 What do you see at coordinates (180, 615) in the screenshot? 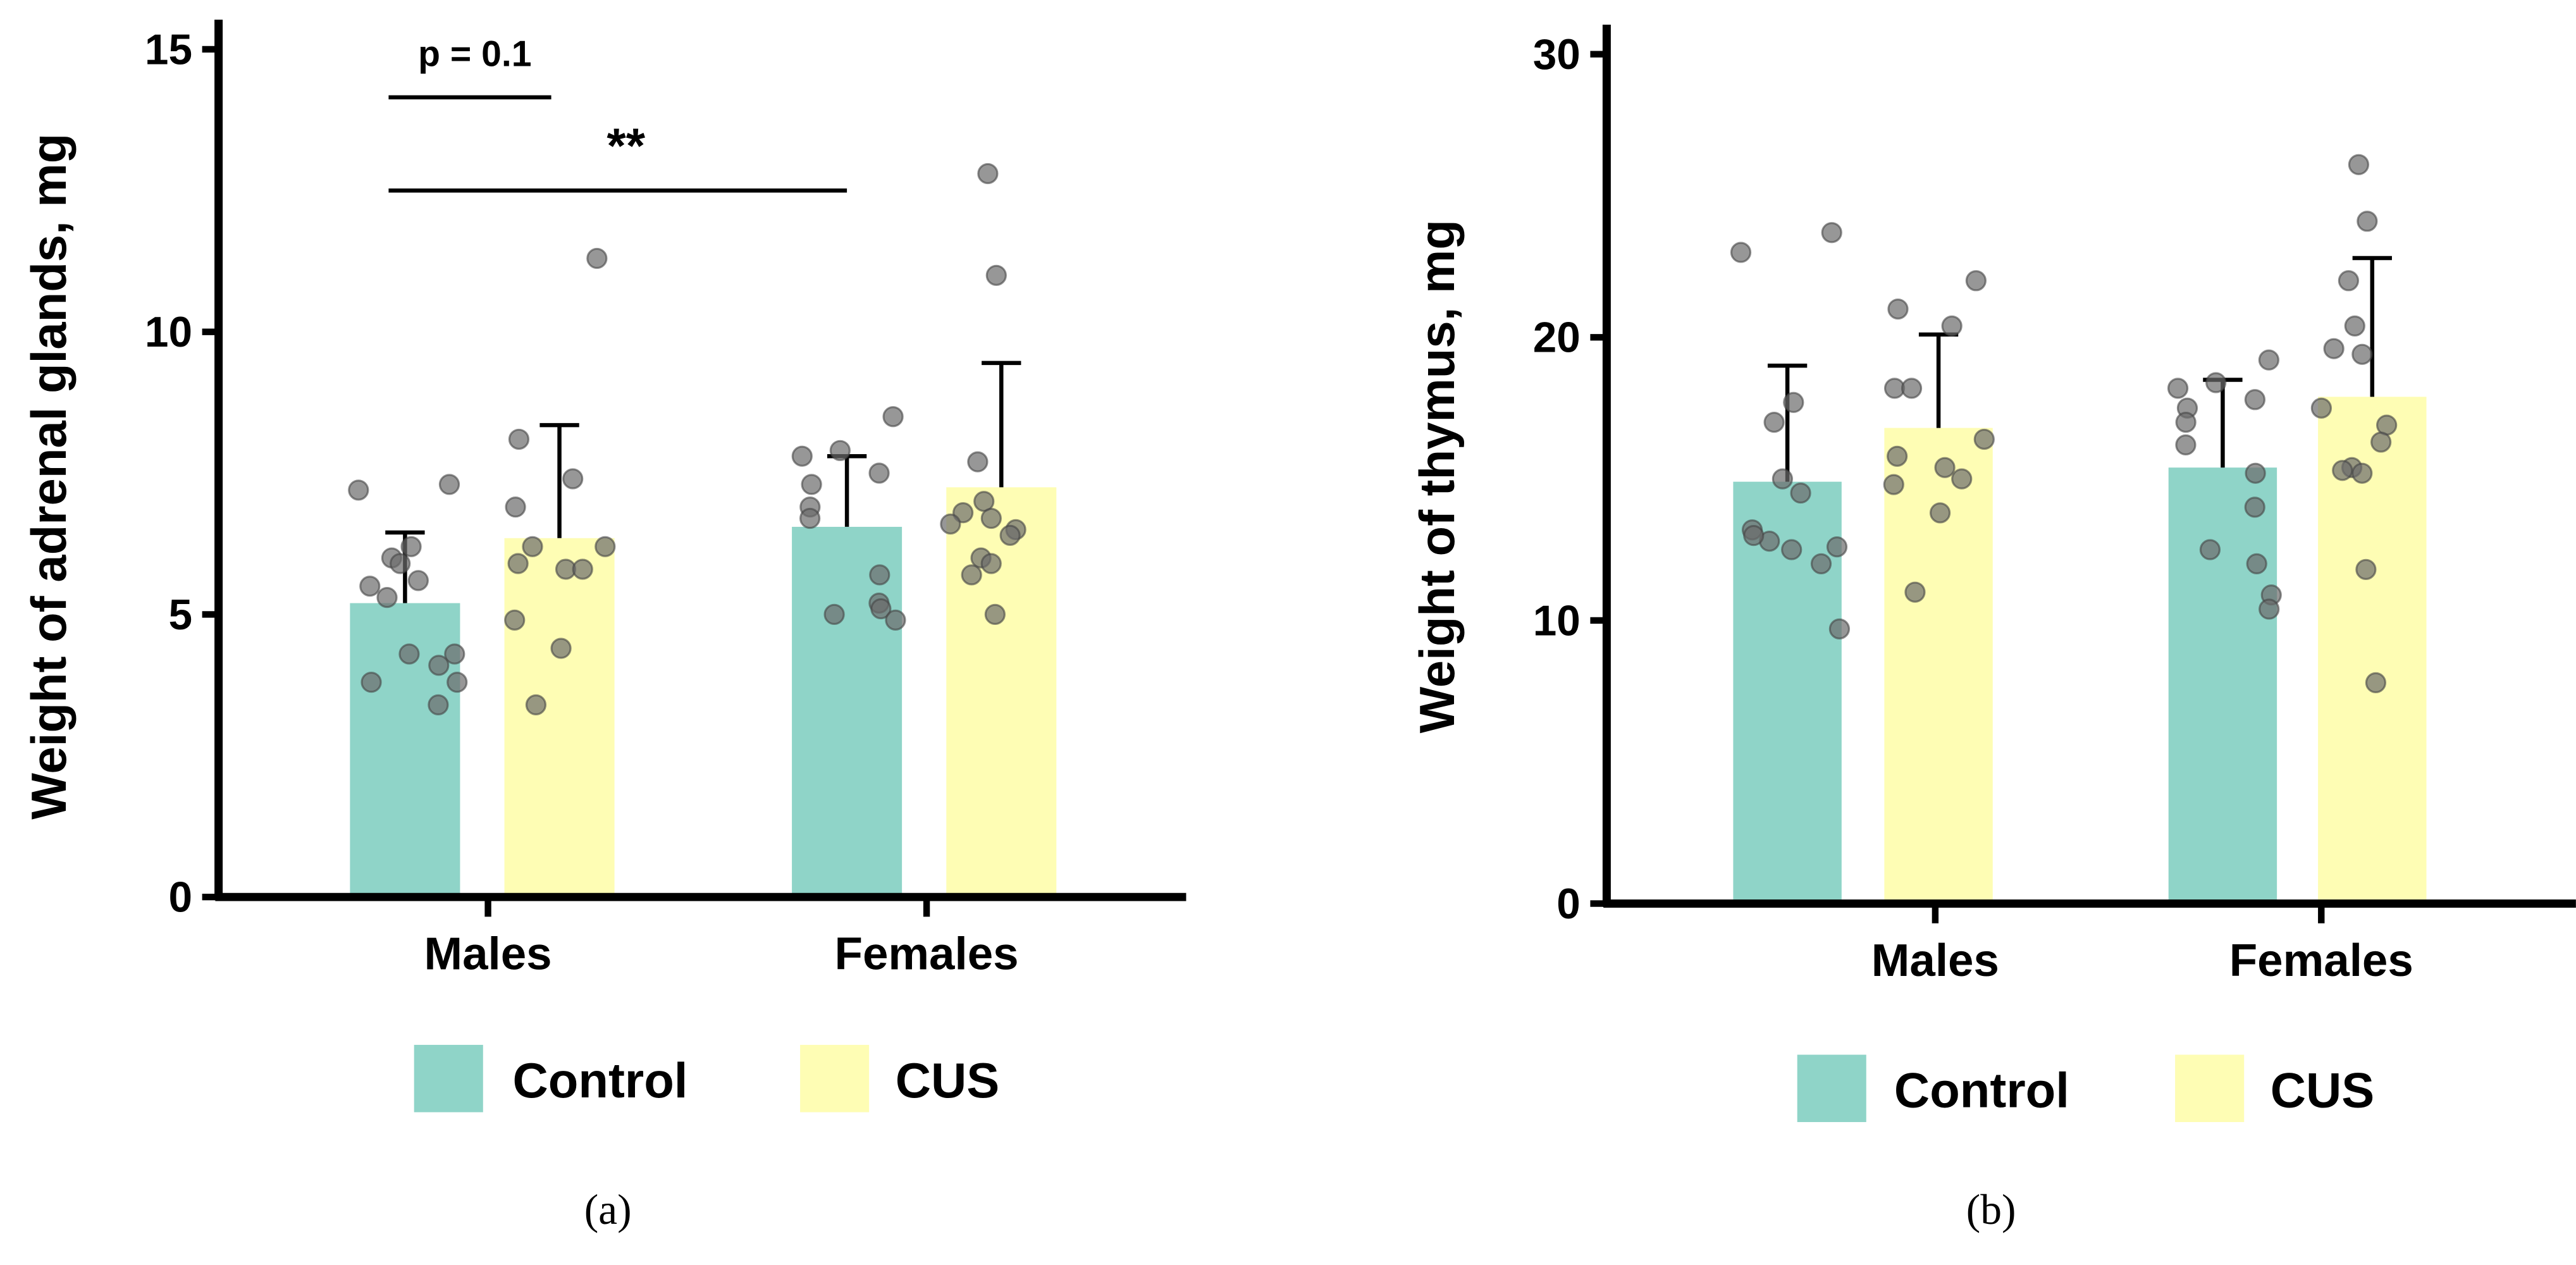
I see `y-tick-label: 5` at bounding box center [180, 615].